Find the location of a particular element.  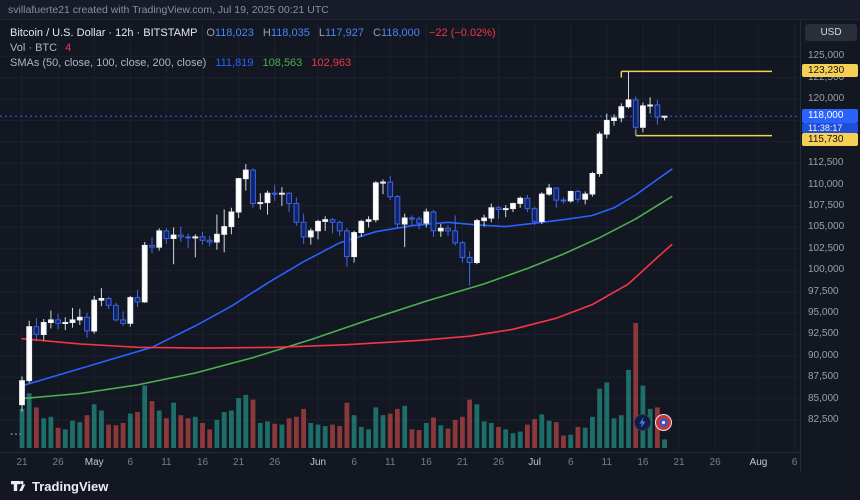

currency-toggle-button: USD is located at coordinates (831, 32).